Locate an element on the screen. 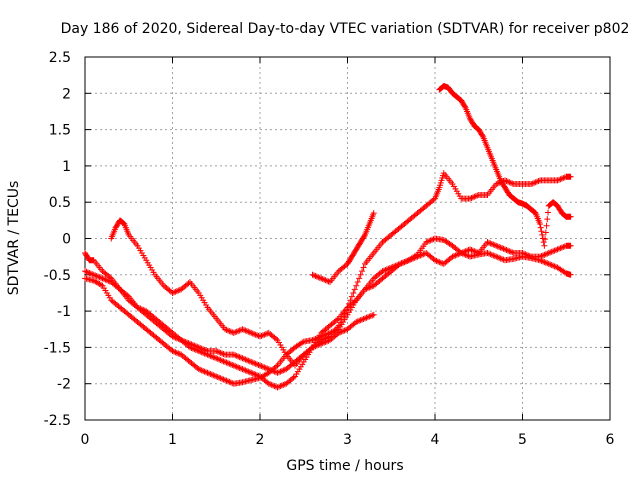 Image resolution: width=640 pixels, height=480 pixels. x-tick-label: 0 is located at coordinates (85, 440).